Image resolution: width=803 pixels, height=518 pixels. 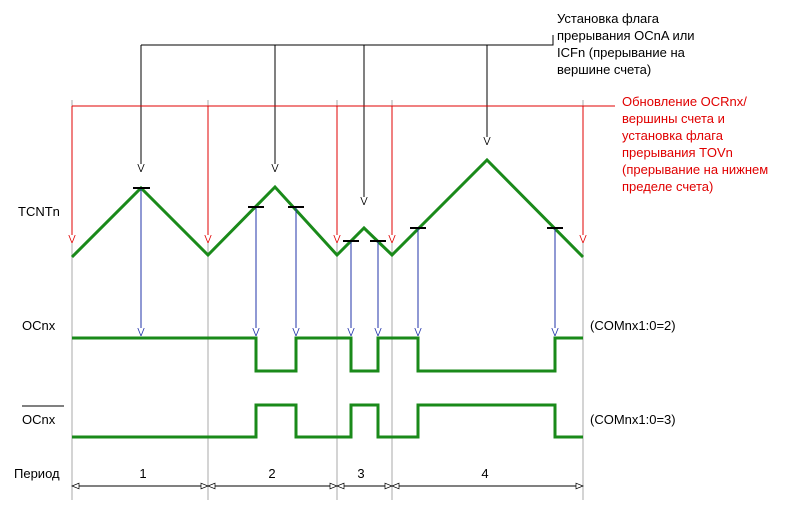 What do you see at coordinates (142, 473) in the screenshot?
I see `period-number: 1` at bounding box center [142, 473].